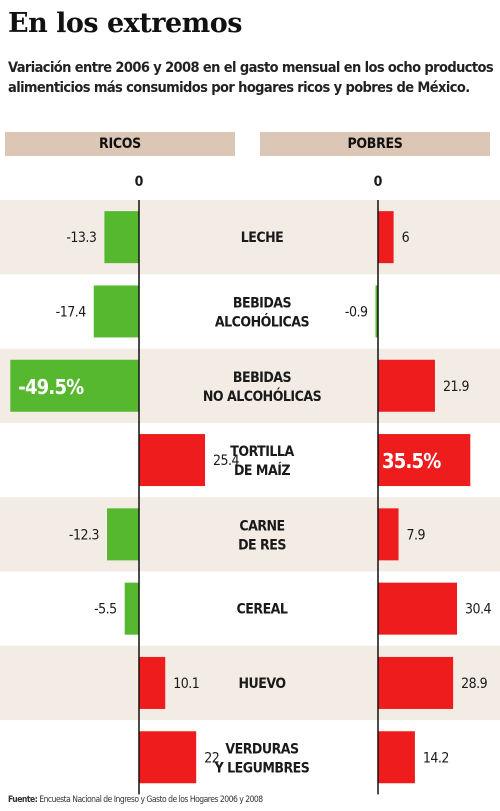 The image size is (500, 811). What do you see at coordinates (474, 684) in the screenshot?
I see `pobres-value-label: 28.9` at bounding box center [474, 684].